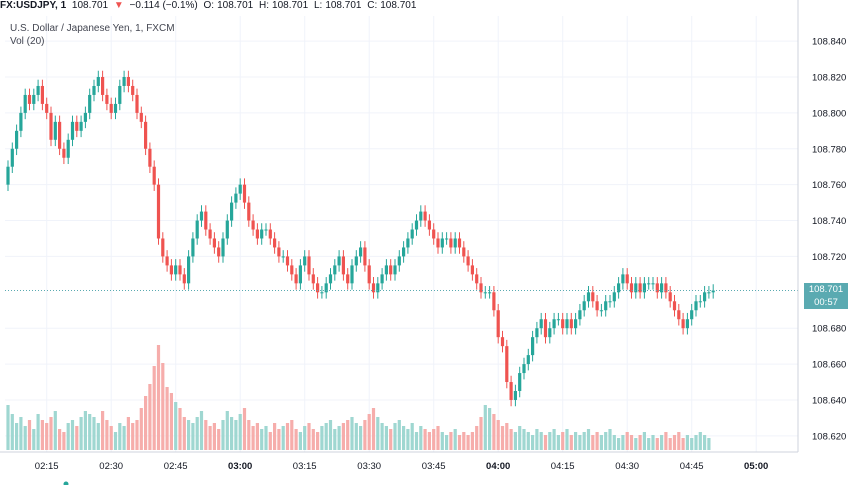 The height and width of the screenshot is (485, 852). What do you see at coordinates (33, 5) in the screenshot?
I see `symbol-name: FX:USDJPY, 1` at bounding box center [33, 5].